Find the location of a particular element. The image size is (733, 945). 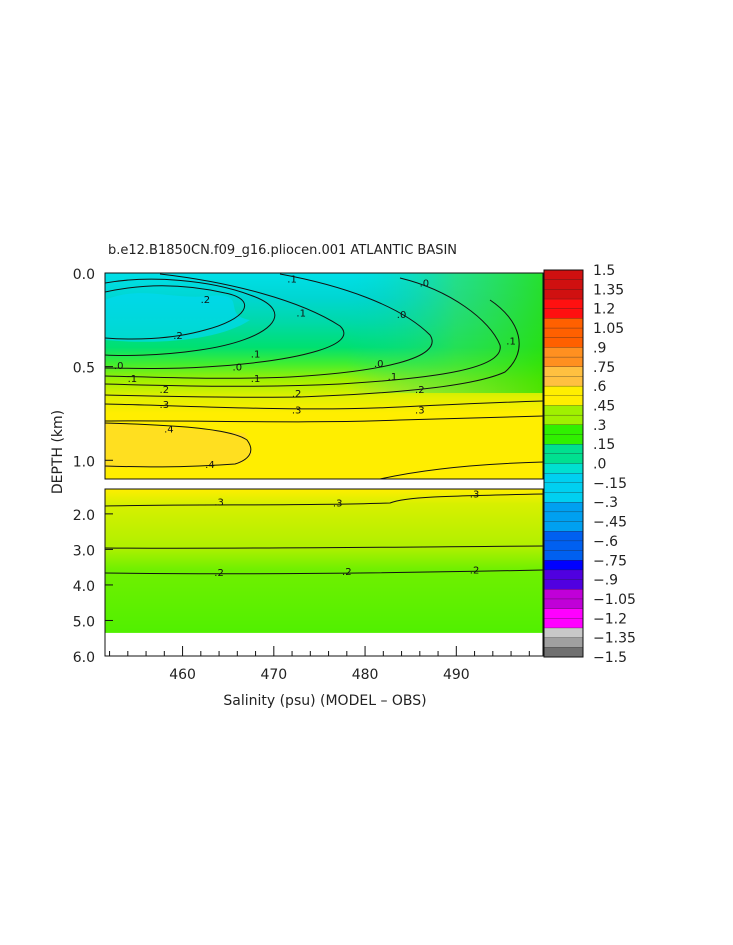

x-tick-label: 490 is located at coordinates (456, 675).